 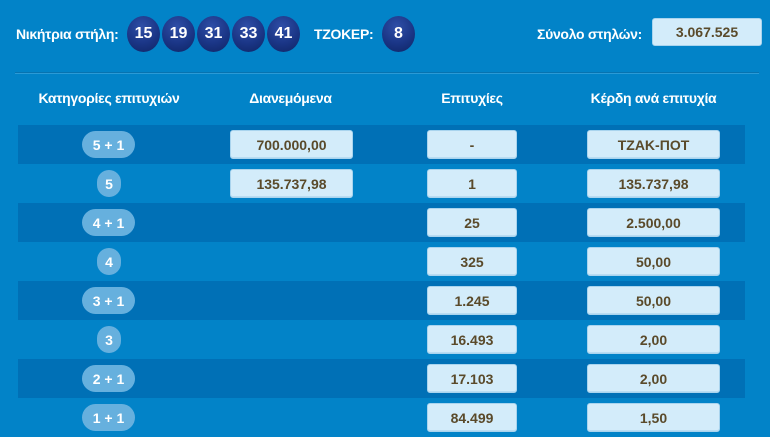 What do you see at coordinates (381, 417) in the screenshot?
I see `table-row: 1 + 1 84.499 1,50` at bounding box center [381, 417].